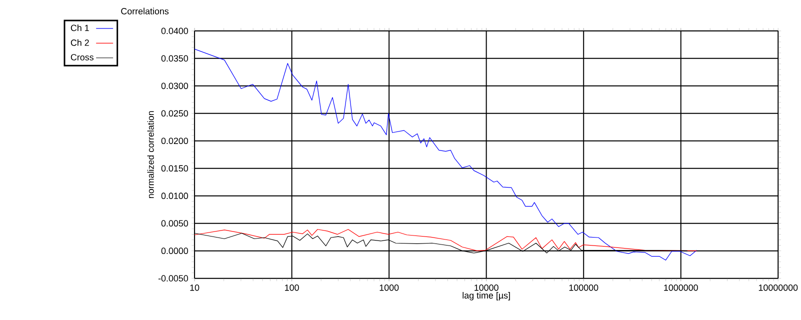 This screenshot has height=320, width=801. Describe the element at coordinates (174, 58) in the screenshot. I see `y-tick-label: 0.0350` at that location.